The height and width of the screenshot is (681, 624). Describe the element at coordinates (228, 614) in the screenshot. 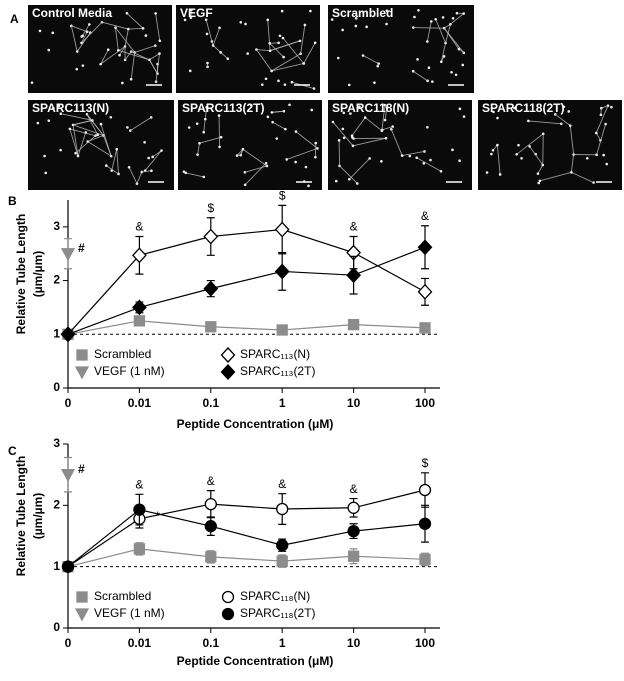

I see `legend-marker` at that location.